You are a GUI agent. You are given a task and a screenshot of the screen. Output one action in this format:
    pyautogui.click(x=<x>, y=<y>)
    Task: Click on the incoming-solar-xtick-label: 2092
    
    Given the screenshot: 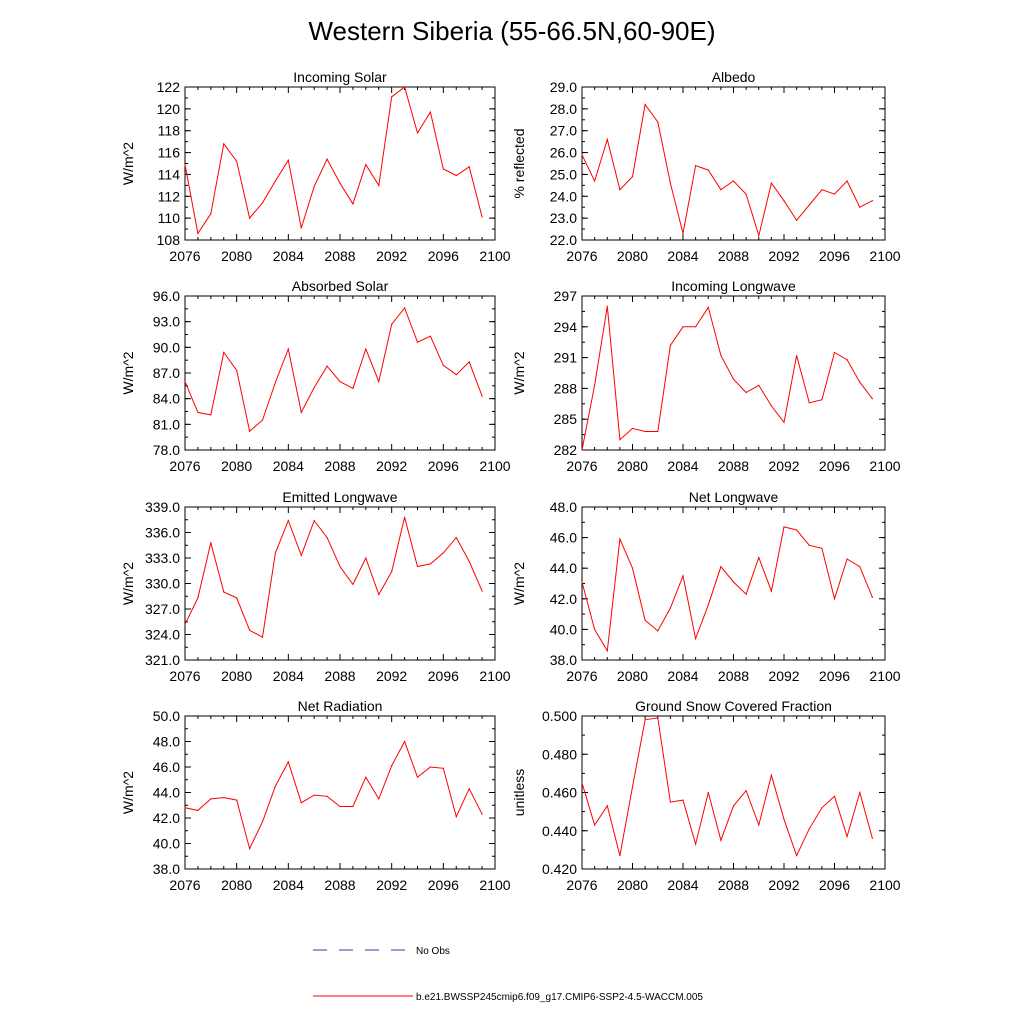 What is the action you would take?
    pyautogui.click(x=391, y=256)
    